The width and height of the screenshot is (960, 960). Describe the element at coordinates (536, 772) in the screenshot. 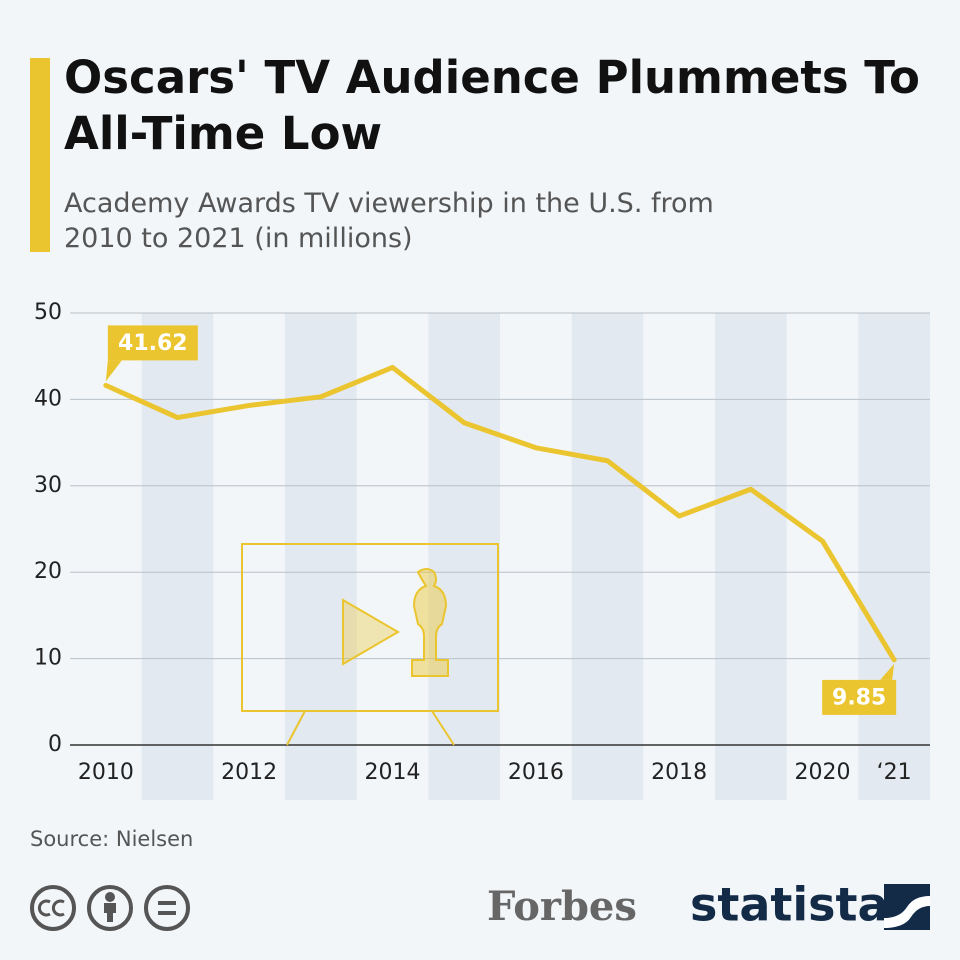

I see `x-tick-label: 2016` at that location.